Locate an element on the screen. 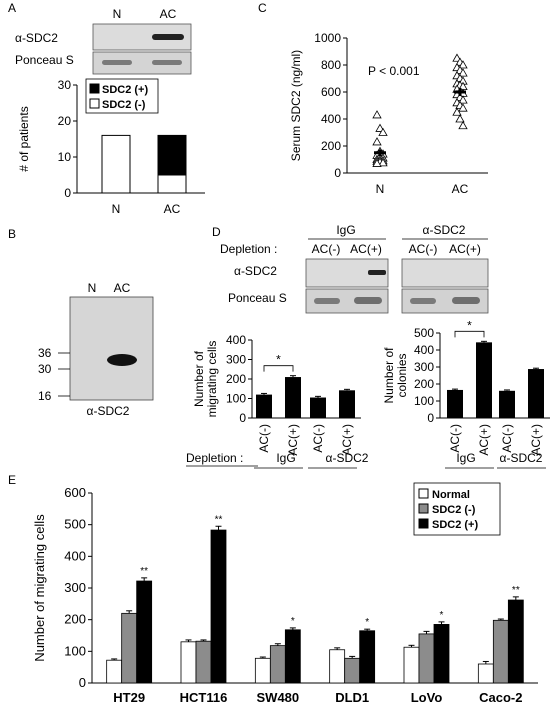 The width and height of the screenshot is (550, 728). d-cond-4: AC(+) is located at coordinates (465, 249).